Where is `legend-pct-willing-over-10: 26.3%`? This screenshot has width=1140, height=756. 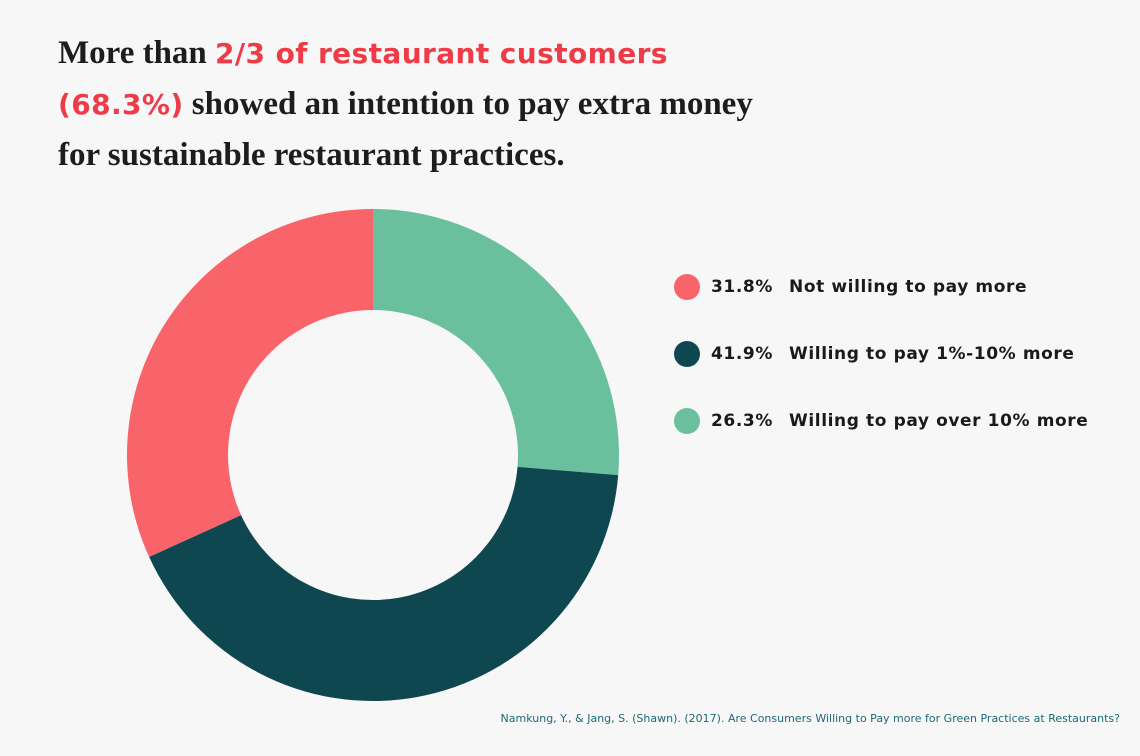
legend-pct-willing-over-10: 26.3% is located at coordinates (742, 421).